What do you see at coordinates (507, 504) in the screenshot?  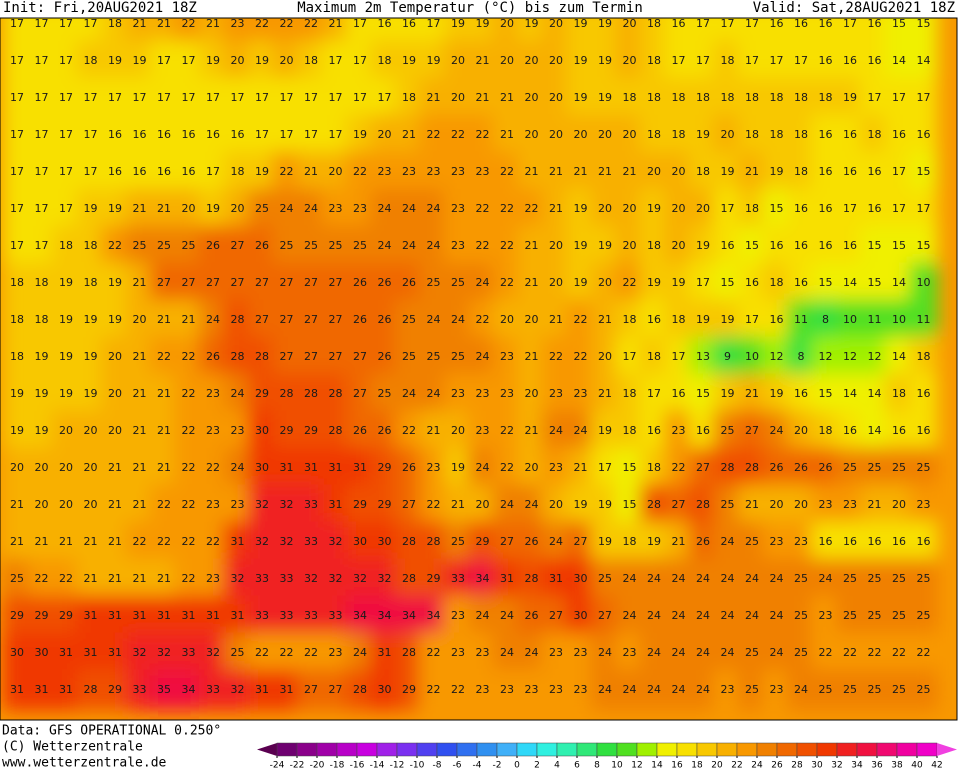 I see `temperature-label: 24` at bounding box center [507, 504].